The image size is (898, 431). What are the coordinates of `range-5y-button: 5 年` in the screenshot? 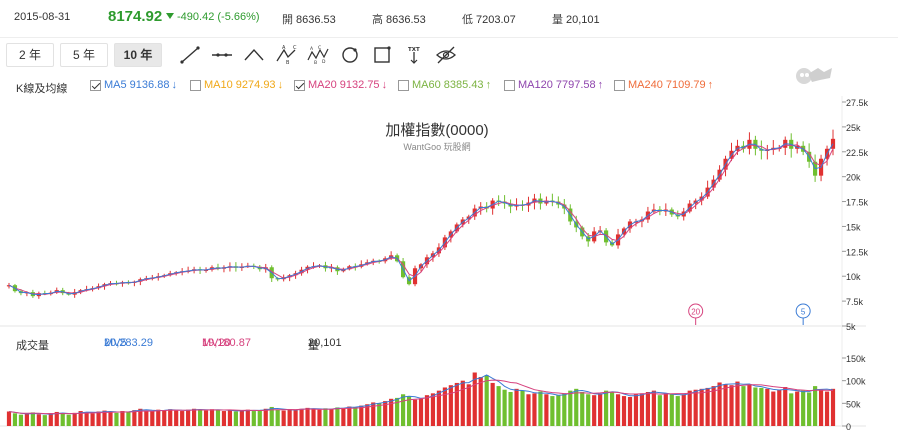 It's located at (84, 55).